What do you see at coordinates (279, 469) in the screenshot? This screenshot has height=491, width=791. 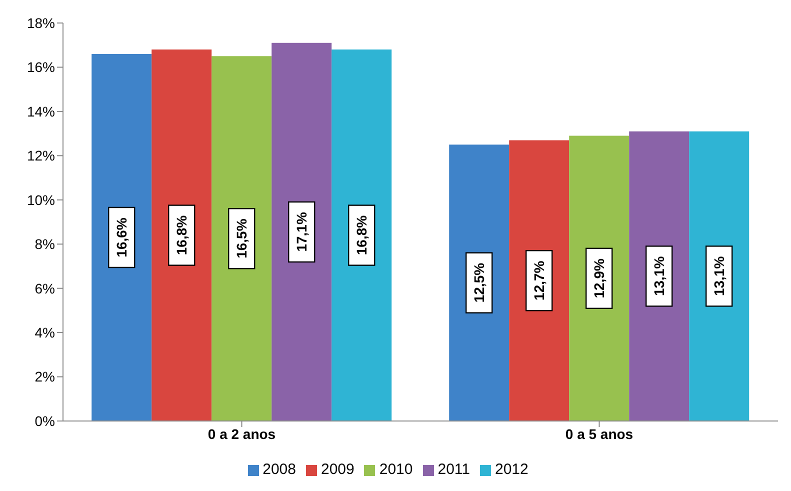 I see `legend-label: 2008` at bounding box center [279, 469].